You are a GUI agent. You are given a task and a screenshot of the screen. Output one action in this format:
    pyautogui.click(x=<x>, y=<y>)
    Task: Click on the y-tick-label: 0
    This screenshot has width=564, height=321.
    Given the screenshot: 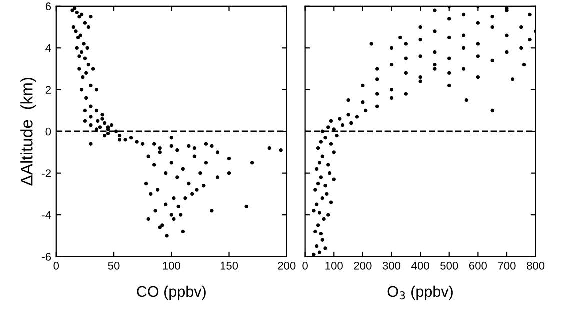 What is the action you would take?
    pyautogui.click(x=49, y=132)
    